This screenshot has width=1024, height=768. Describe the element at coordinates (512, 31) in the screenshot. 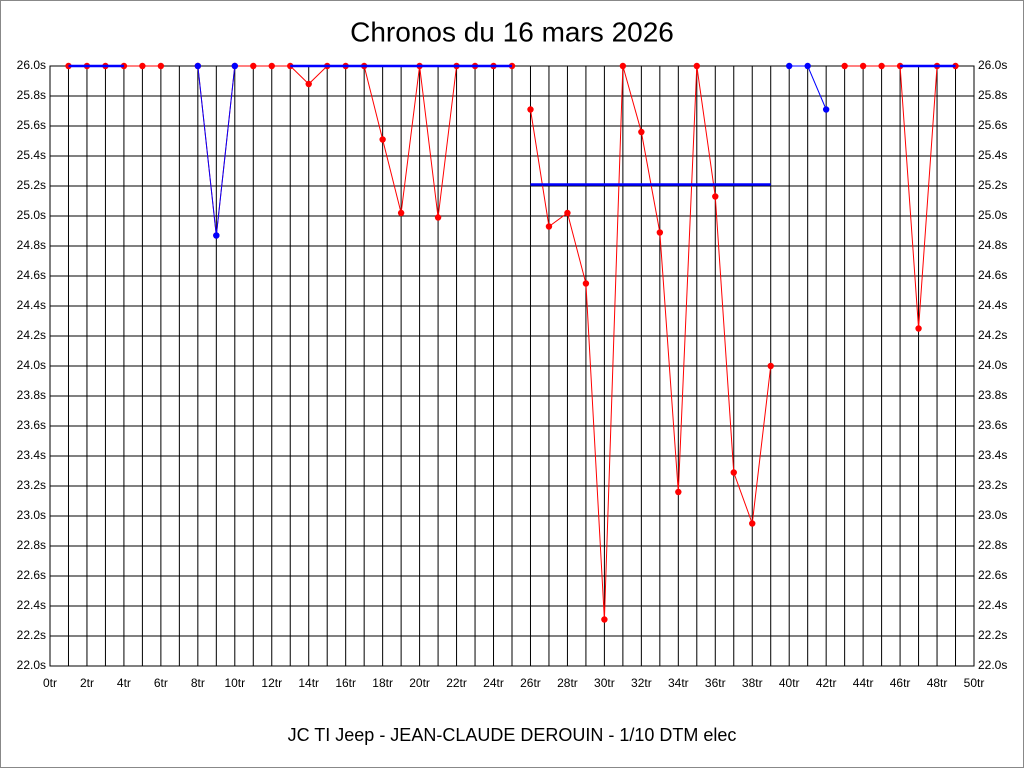

I see `chart-title: Chronos du 16 mars 2026` at that location.